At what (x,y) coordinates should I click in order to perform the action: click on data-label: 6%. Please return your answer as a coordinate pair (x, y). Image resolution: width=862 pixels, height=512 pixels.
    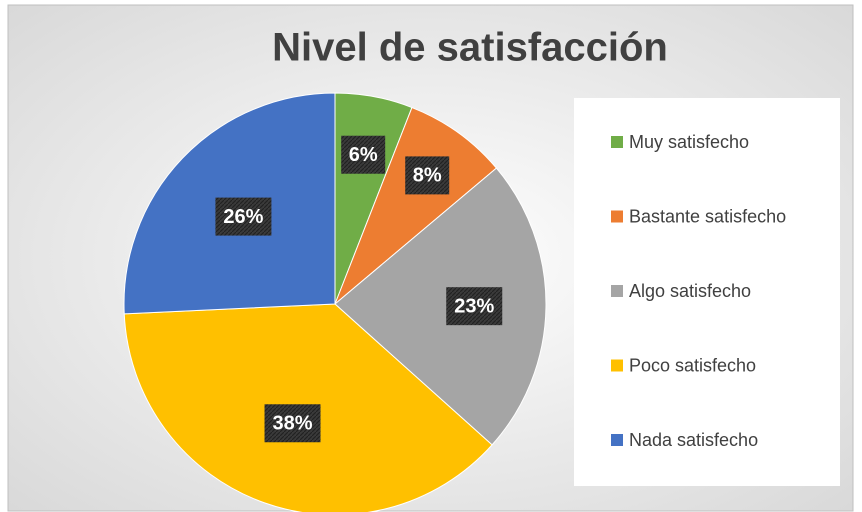
    Looking at the image, I should click on (363, 155).